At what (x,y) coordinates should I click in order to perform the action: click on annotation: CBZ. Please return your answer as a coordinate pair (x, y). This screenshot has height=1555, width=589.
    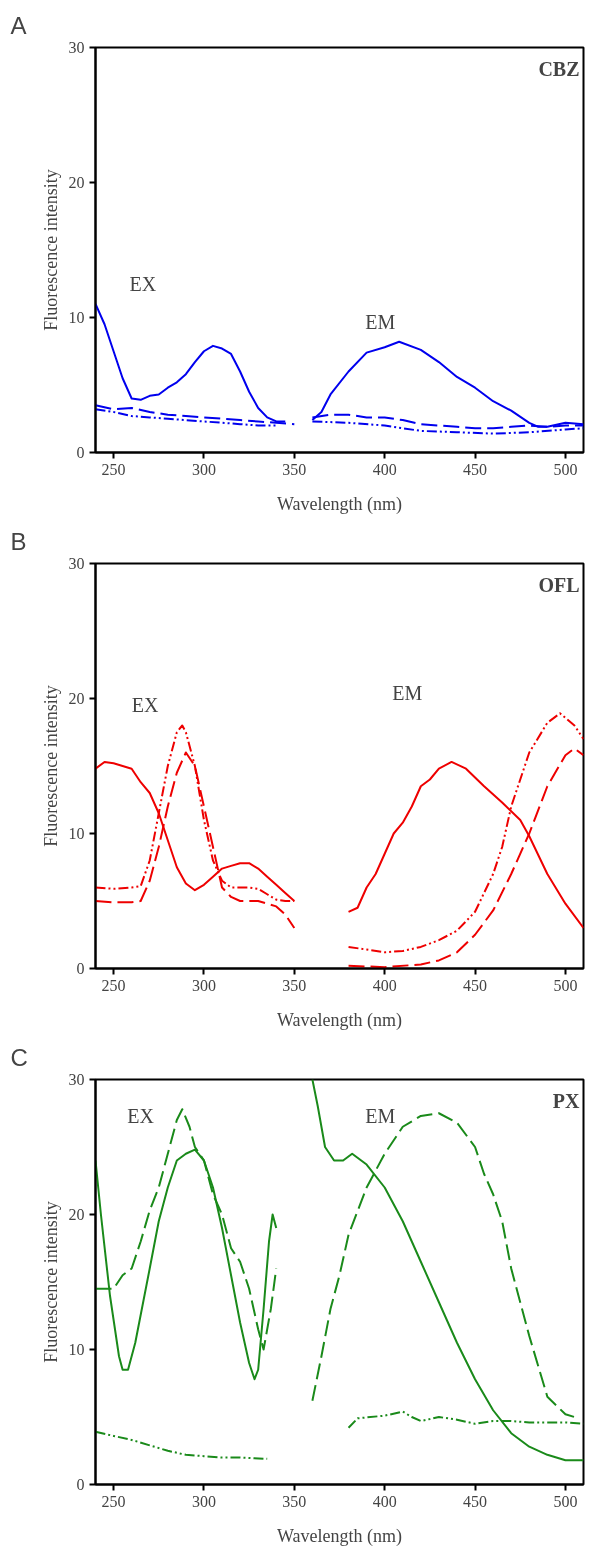
    Looking at the image, I should click on (559, 68).